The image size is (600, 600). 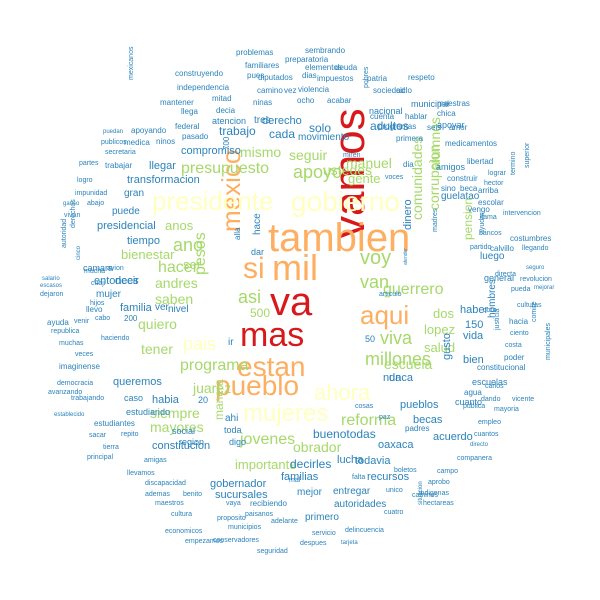 I want to click on word-directa: directa, so click(x=506, y=274).